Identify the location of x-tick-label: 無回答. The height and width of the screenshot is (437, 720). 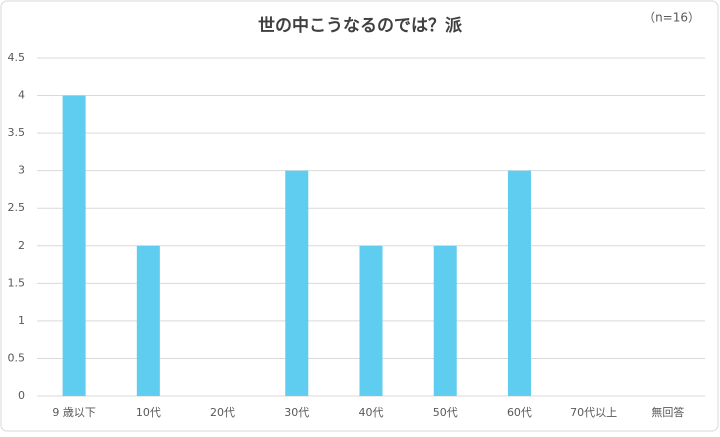
(667, 412).